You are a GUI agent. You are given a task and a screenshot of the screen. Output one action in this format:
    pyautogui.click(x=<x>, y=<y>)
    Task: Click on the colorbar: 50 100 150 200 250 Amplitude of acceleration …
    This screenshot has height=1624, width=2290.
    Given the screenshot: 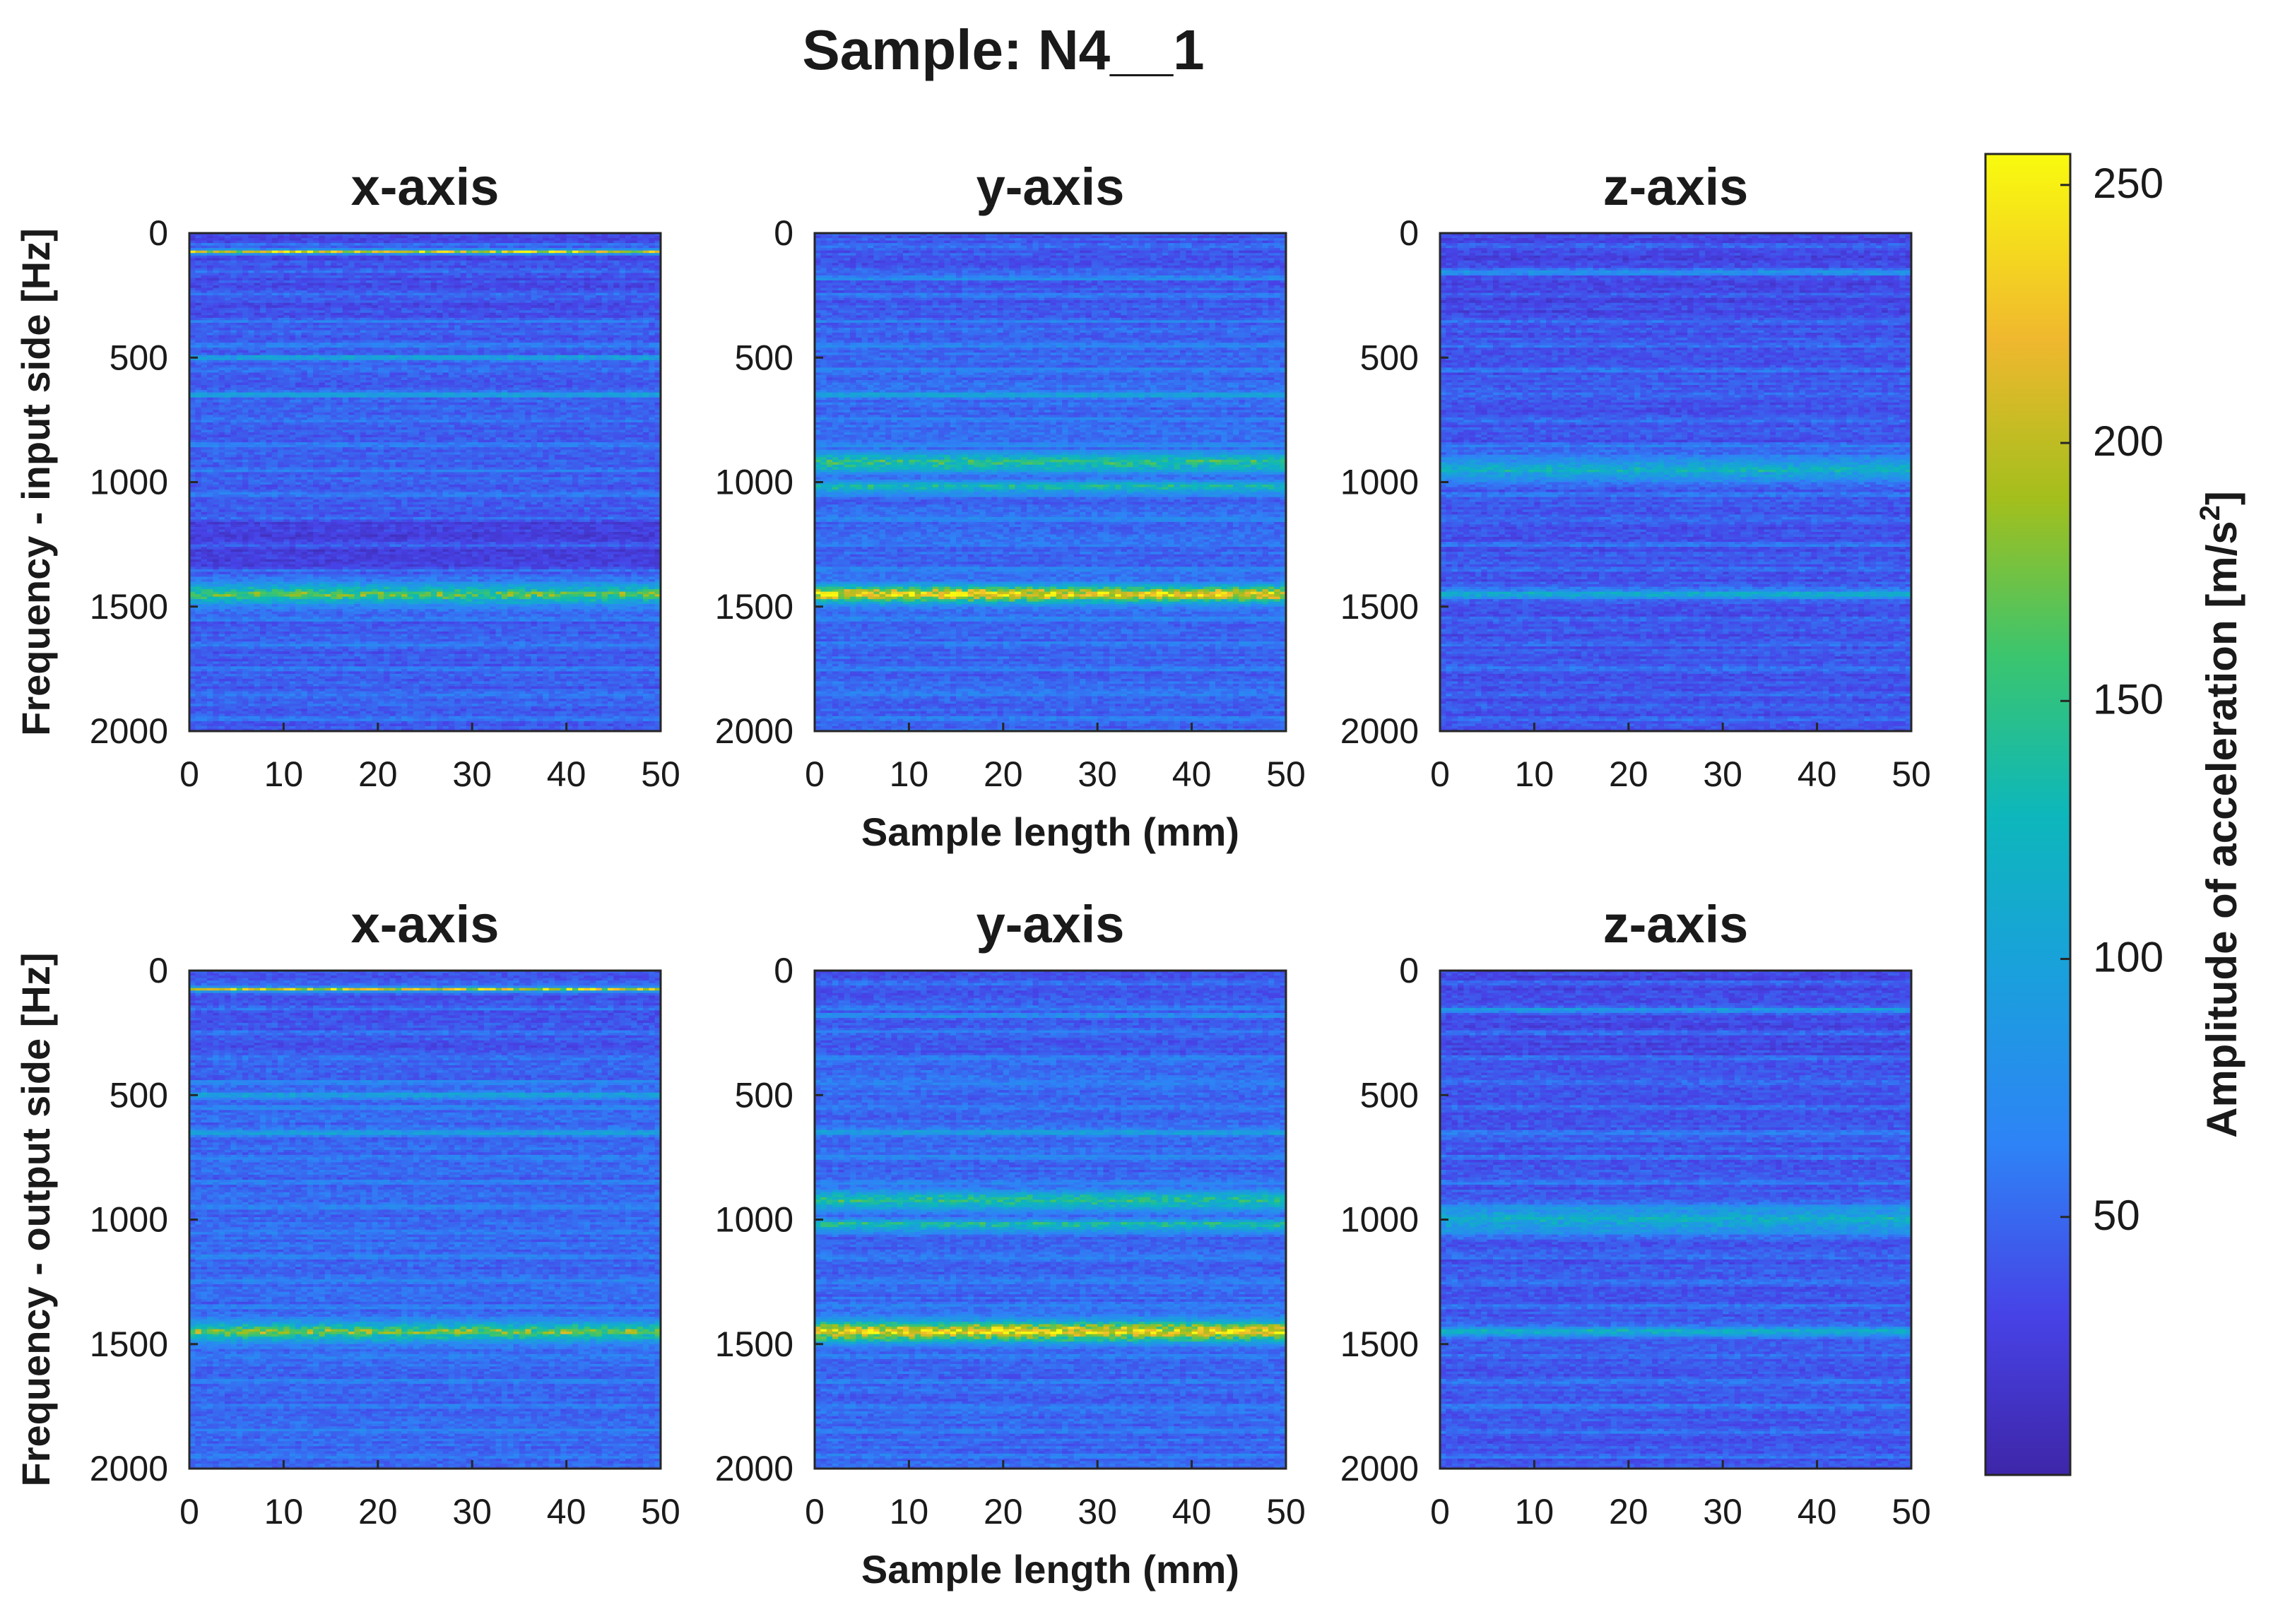 What is the action you would take?
    pyautogui.click(x=2115, y=814)
    